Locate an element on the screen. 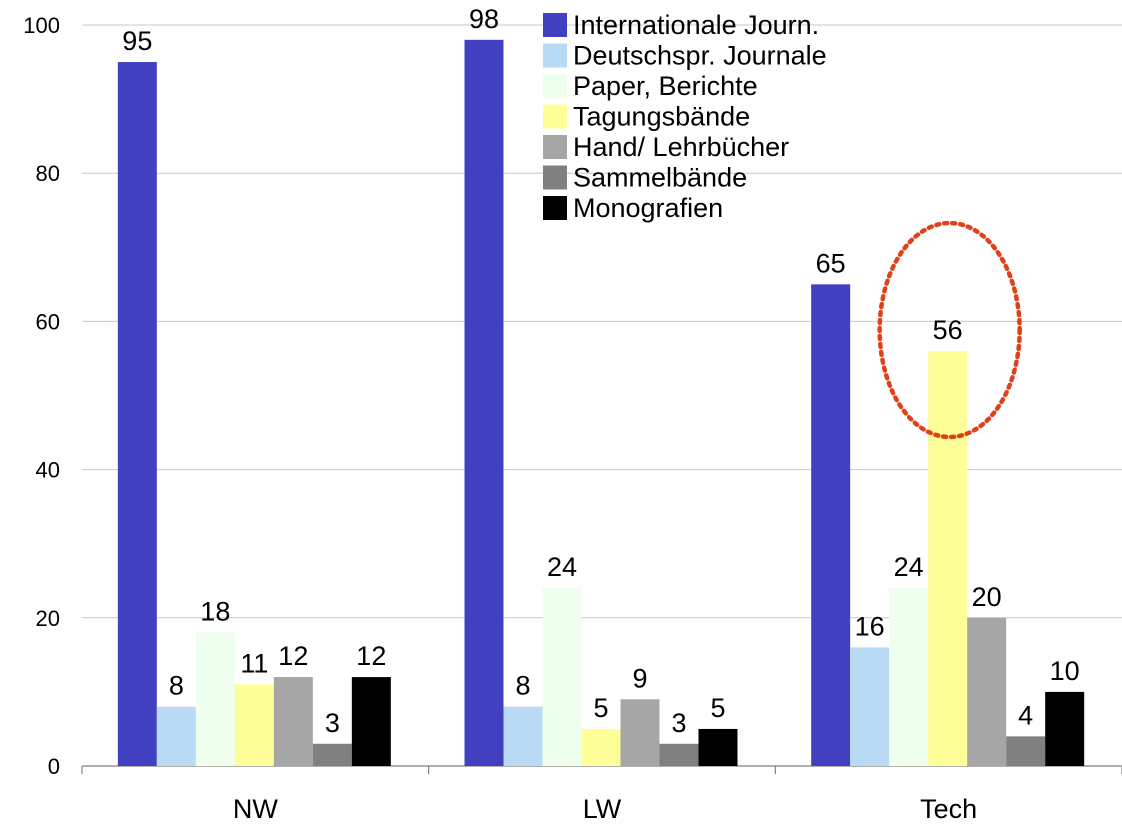 The width and height of the screenshot is (1122, 828). data-label: 4 is located at coordinates (1025, 715).